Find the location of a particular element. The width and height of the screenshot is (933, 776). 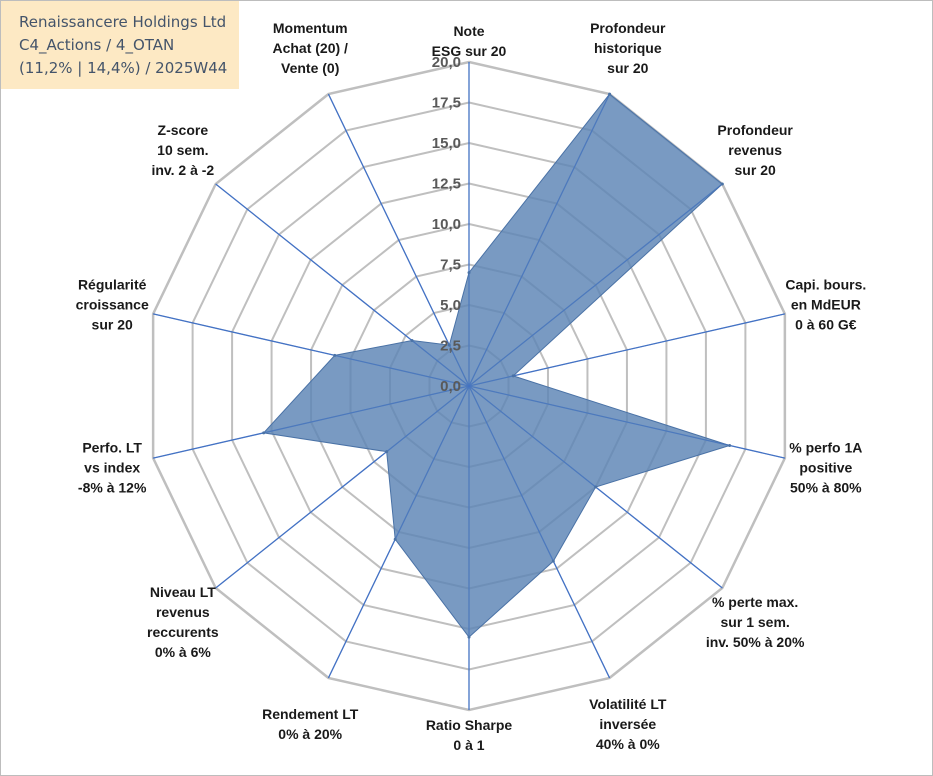

axis-label-line: inv. 50% à 20% is located at coordinates (755, 642).